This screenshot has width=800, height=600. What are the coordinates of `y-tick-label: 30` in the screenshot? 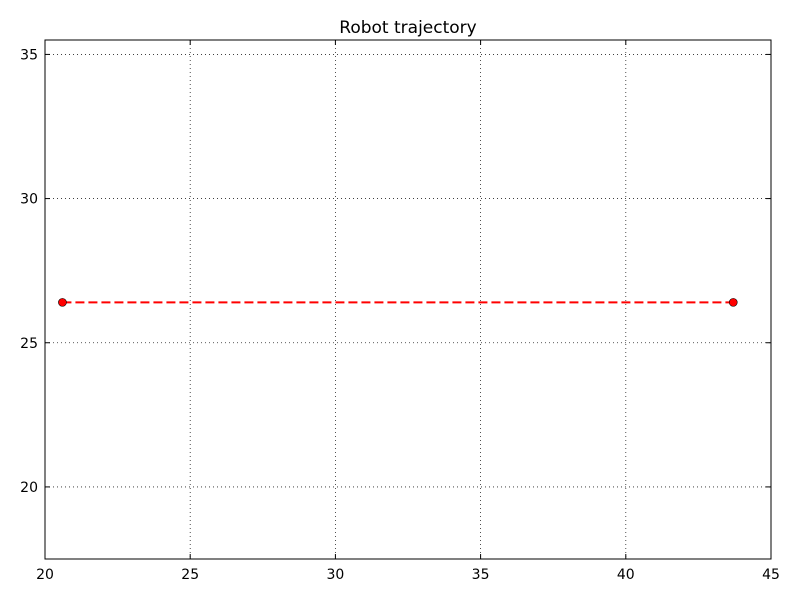 It's located at (29, 200).